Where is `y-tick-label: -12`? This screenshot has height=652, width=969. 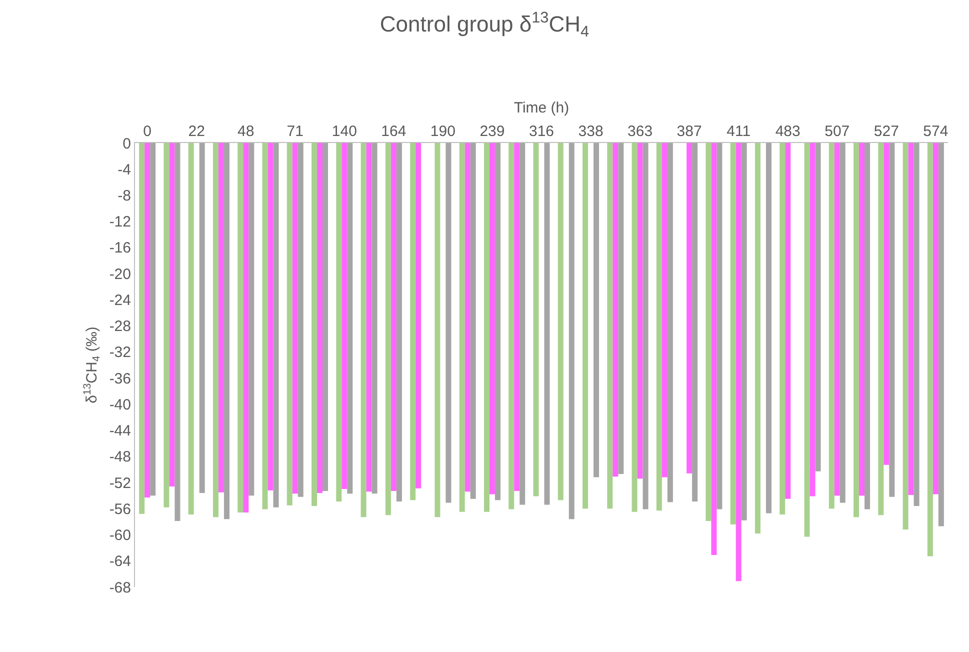 y-tick-label: -12 is located at coordinates (120, 222).